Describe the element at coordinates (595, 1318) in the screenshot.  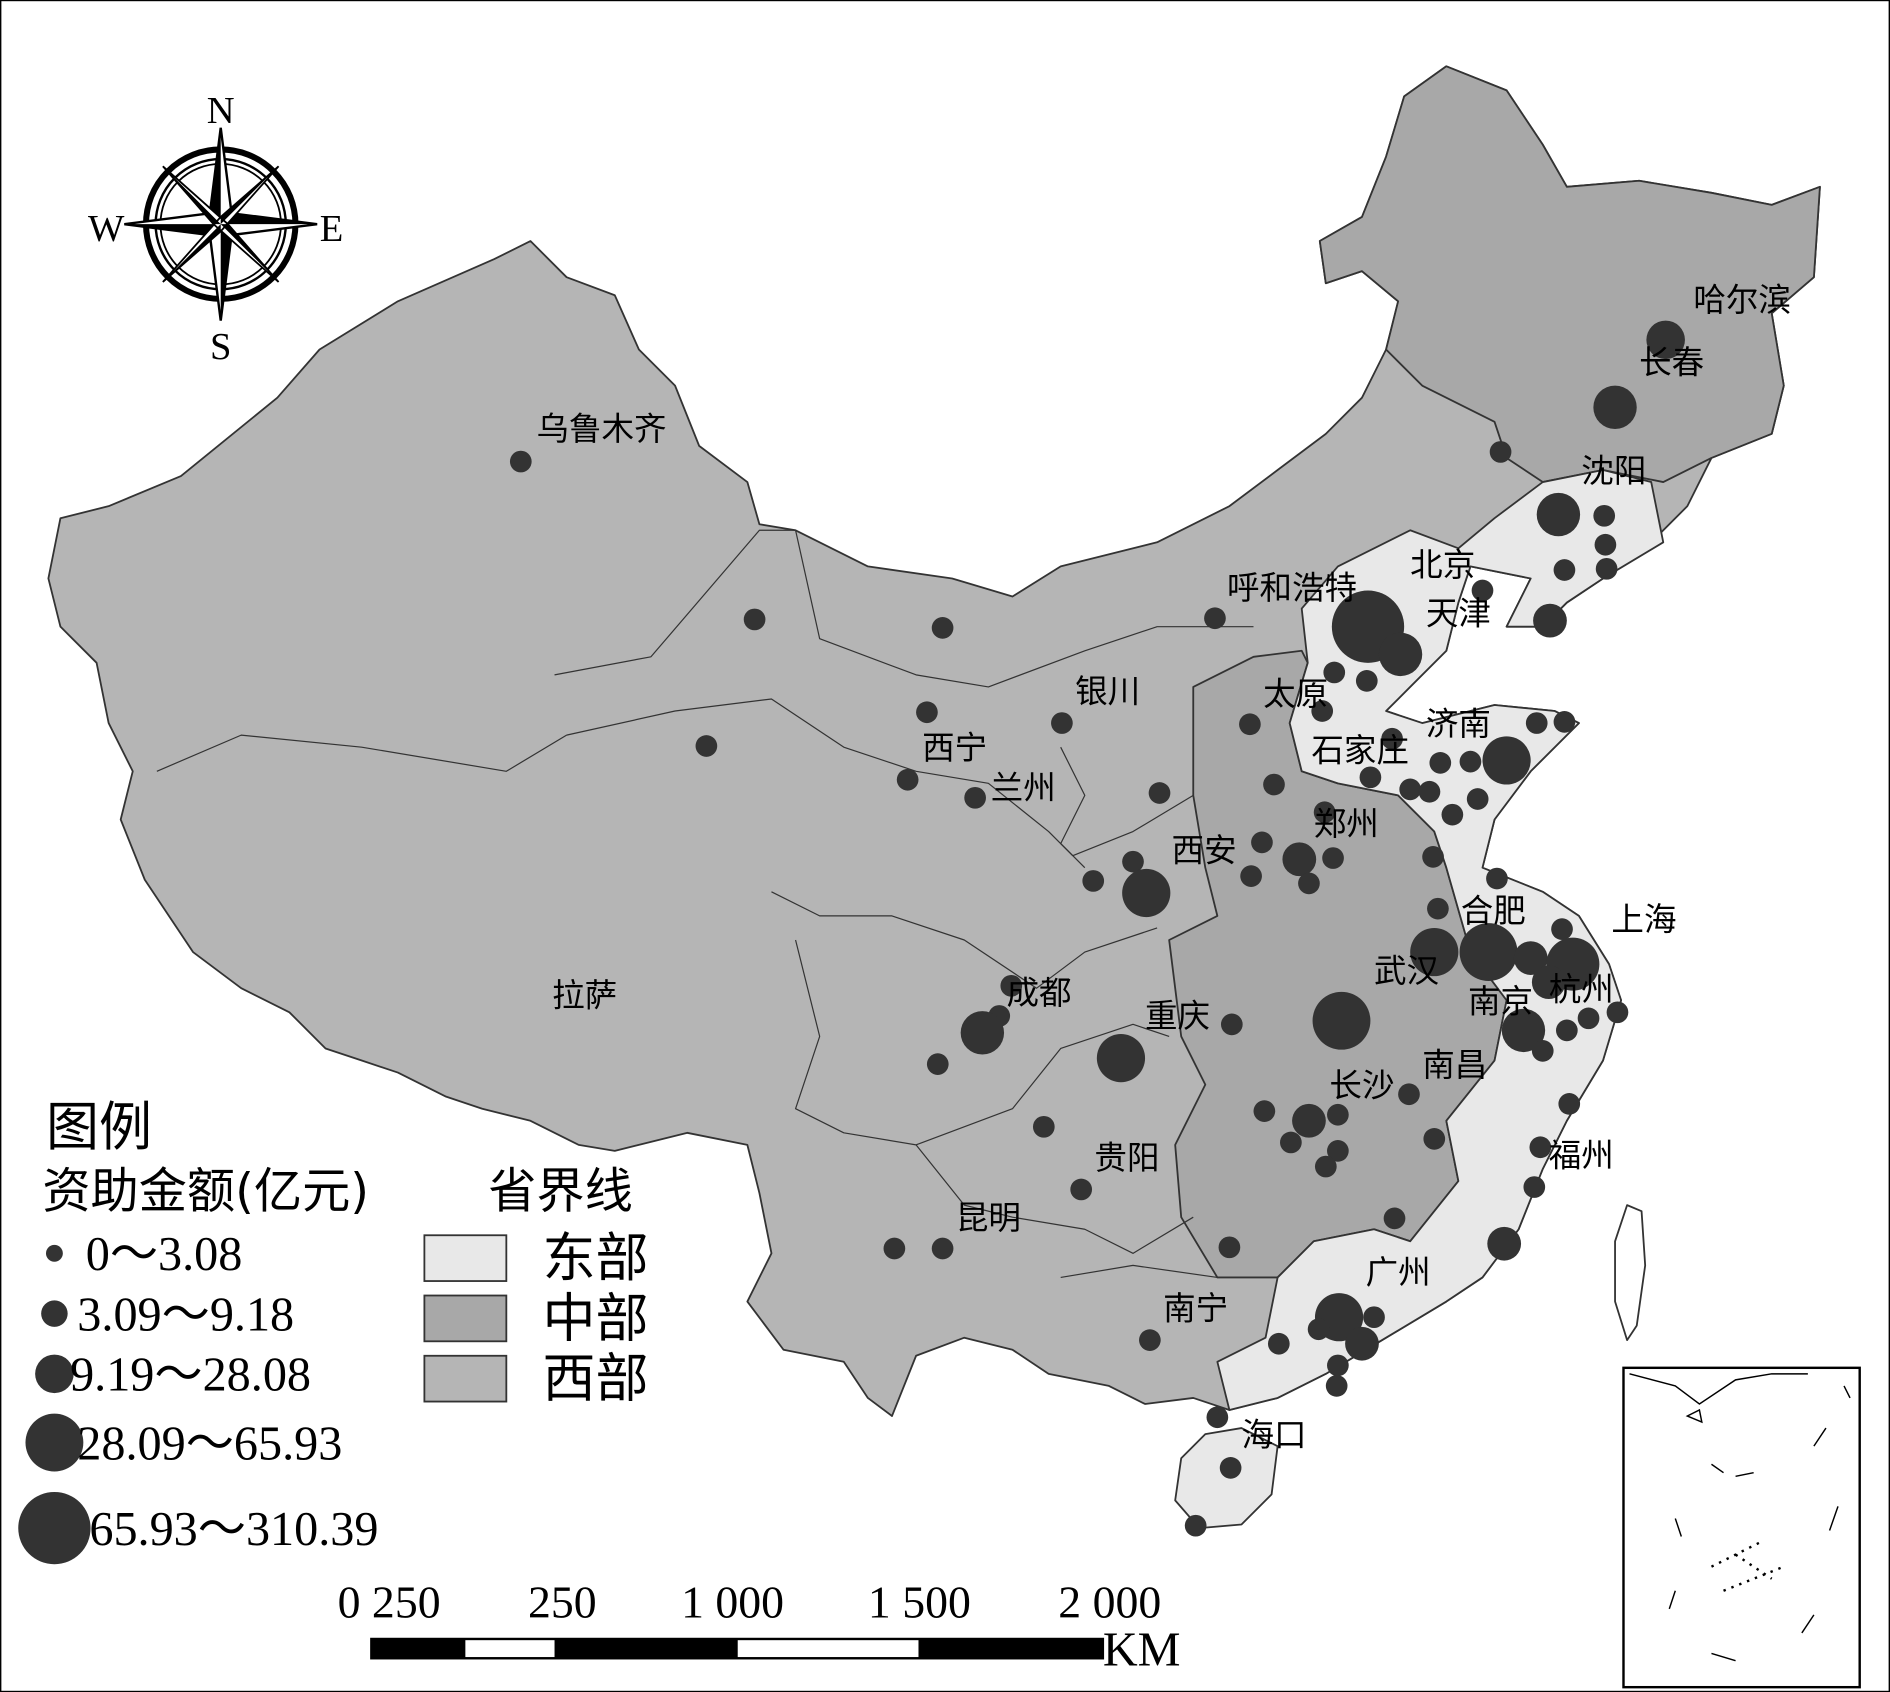
I see `legend-region-label: 中部` at that location.